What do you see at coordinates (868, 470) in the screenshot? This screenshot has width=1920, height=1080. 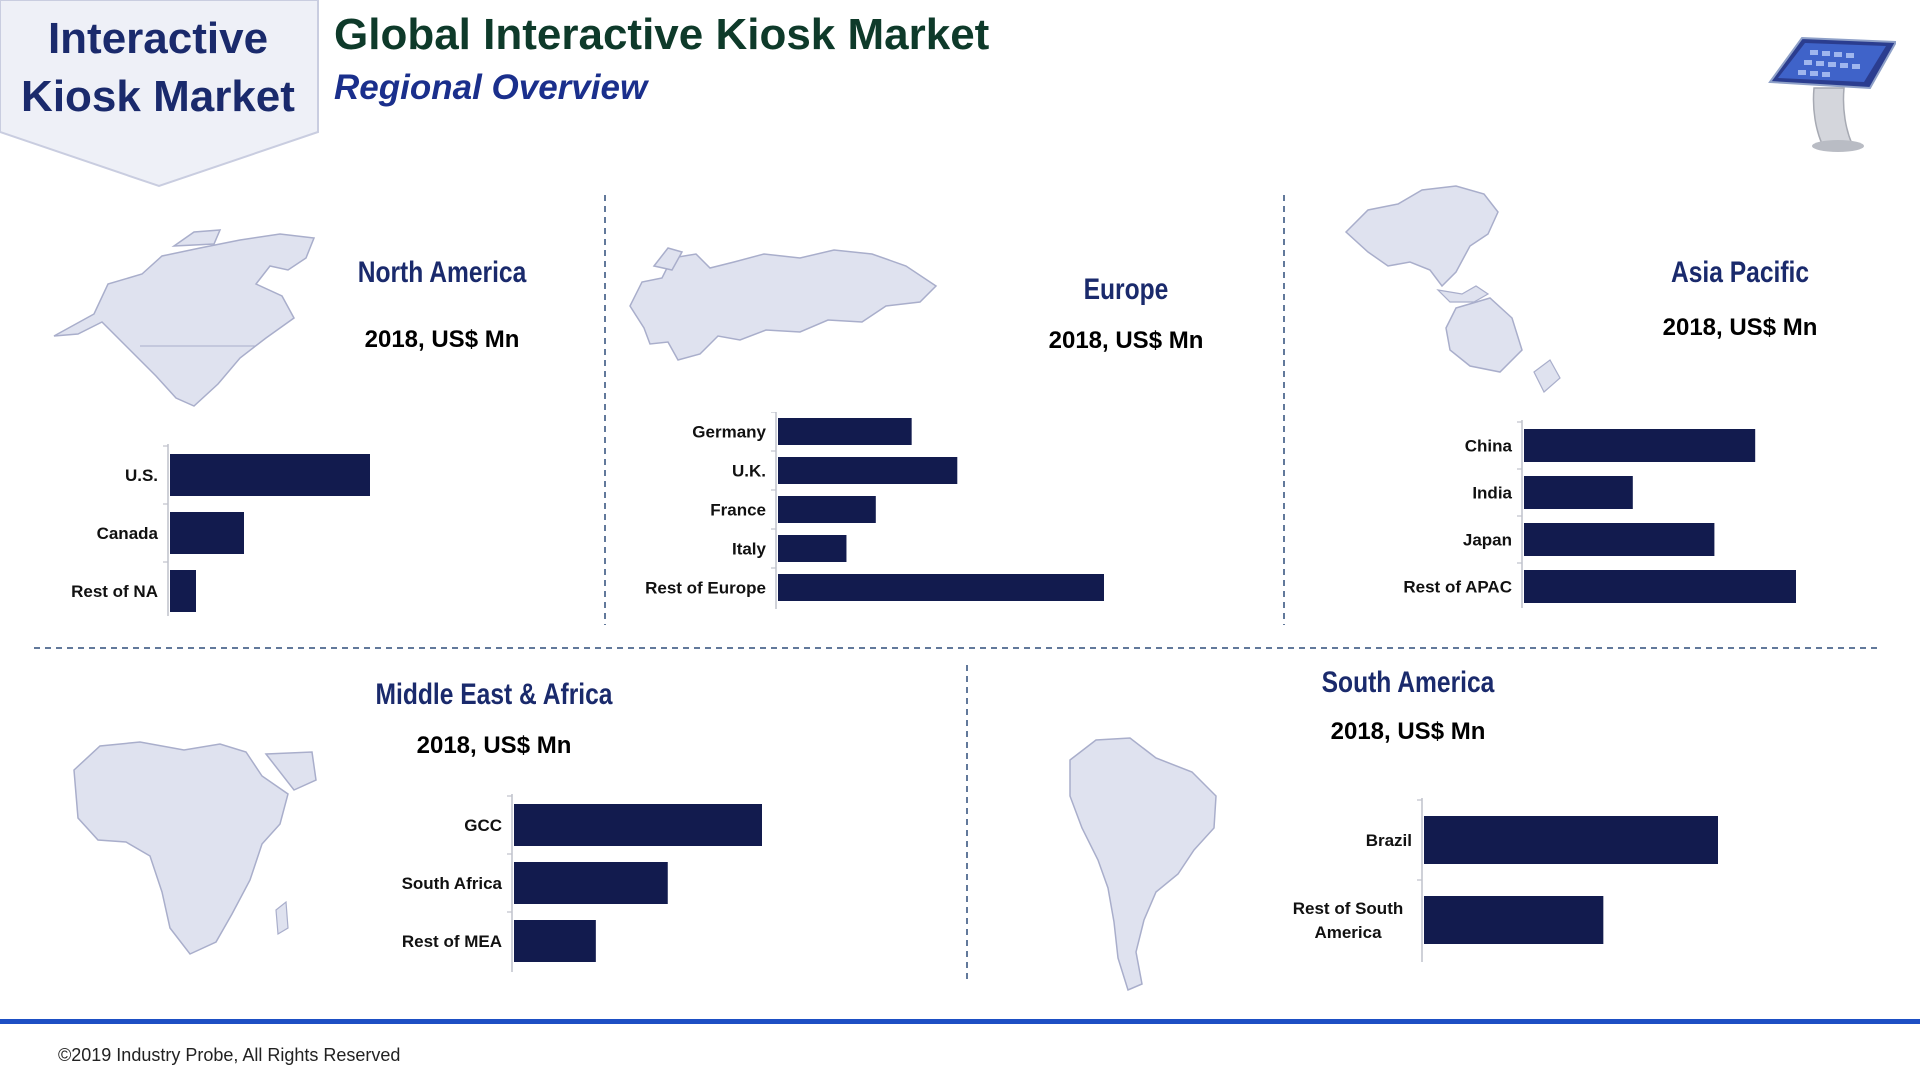 I see `bar-u-k` at bounding box center [868, 470].